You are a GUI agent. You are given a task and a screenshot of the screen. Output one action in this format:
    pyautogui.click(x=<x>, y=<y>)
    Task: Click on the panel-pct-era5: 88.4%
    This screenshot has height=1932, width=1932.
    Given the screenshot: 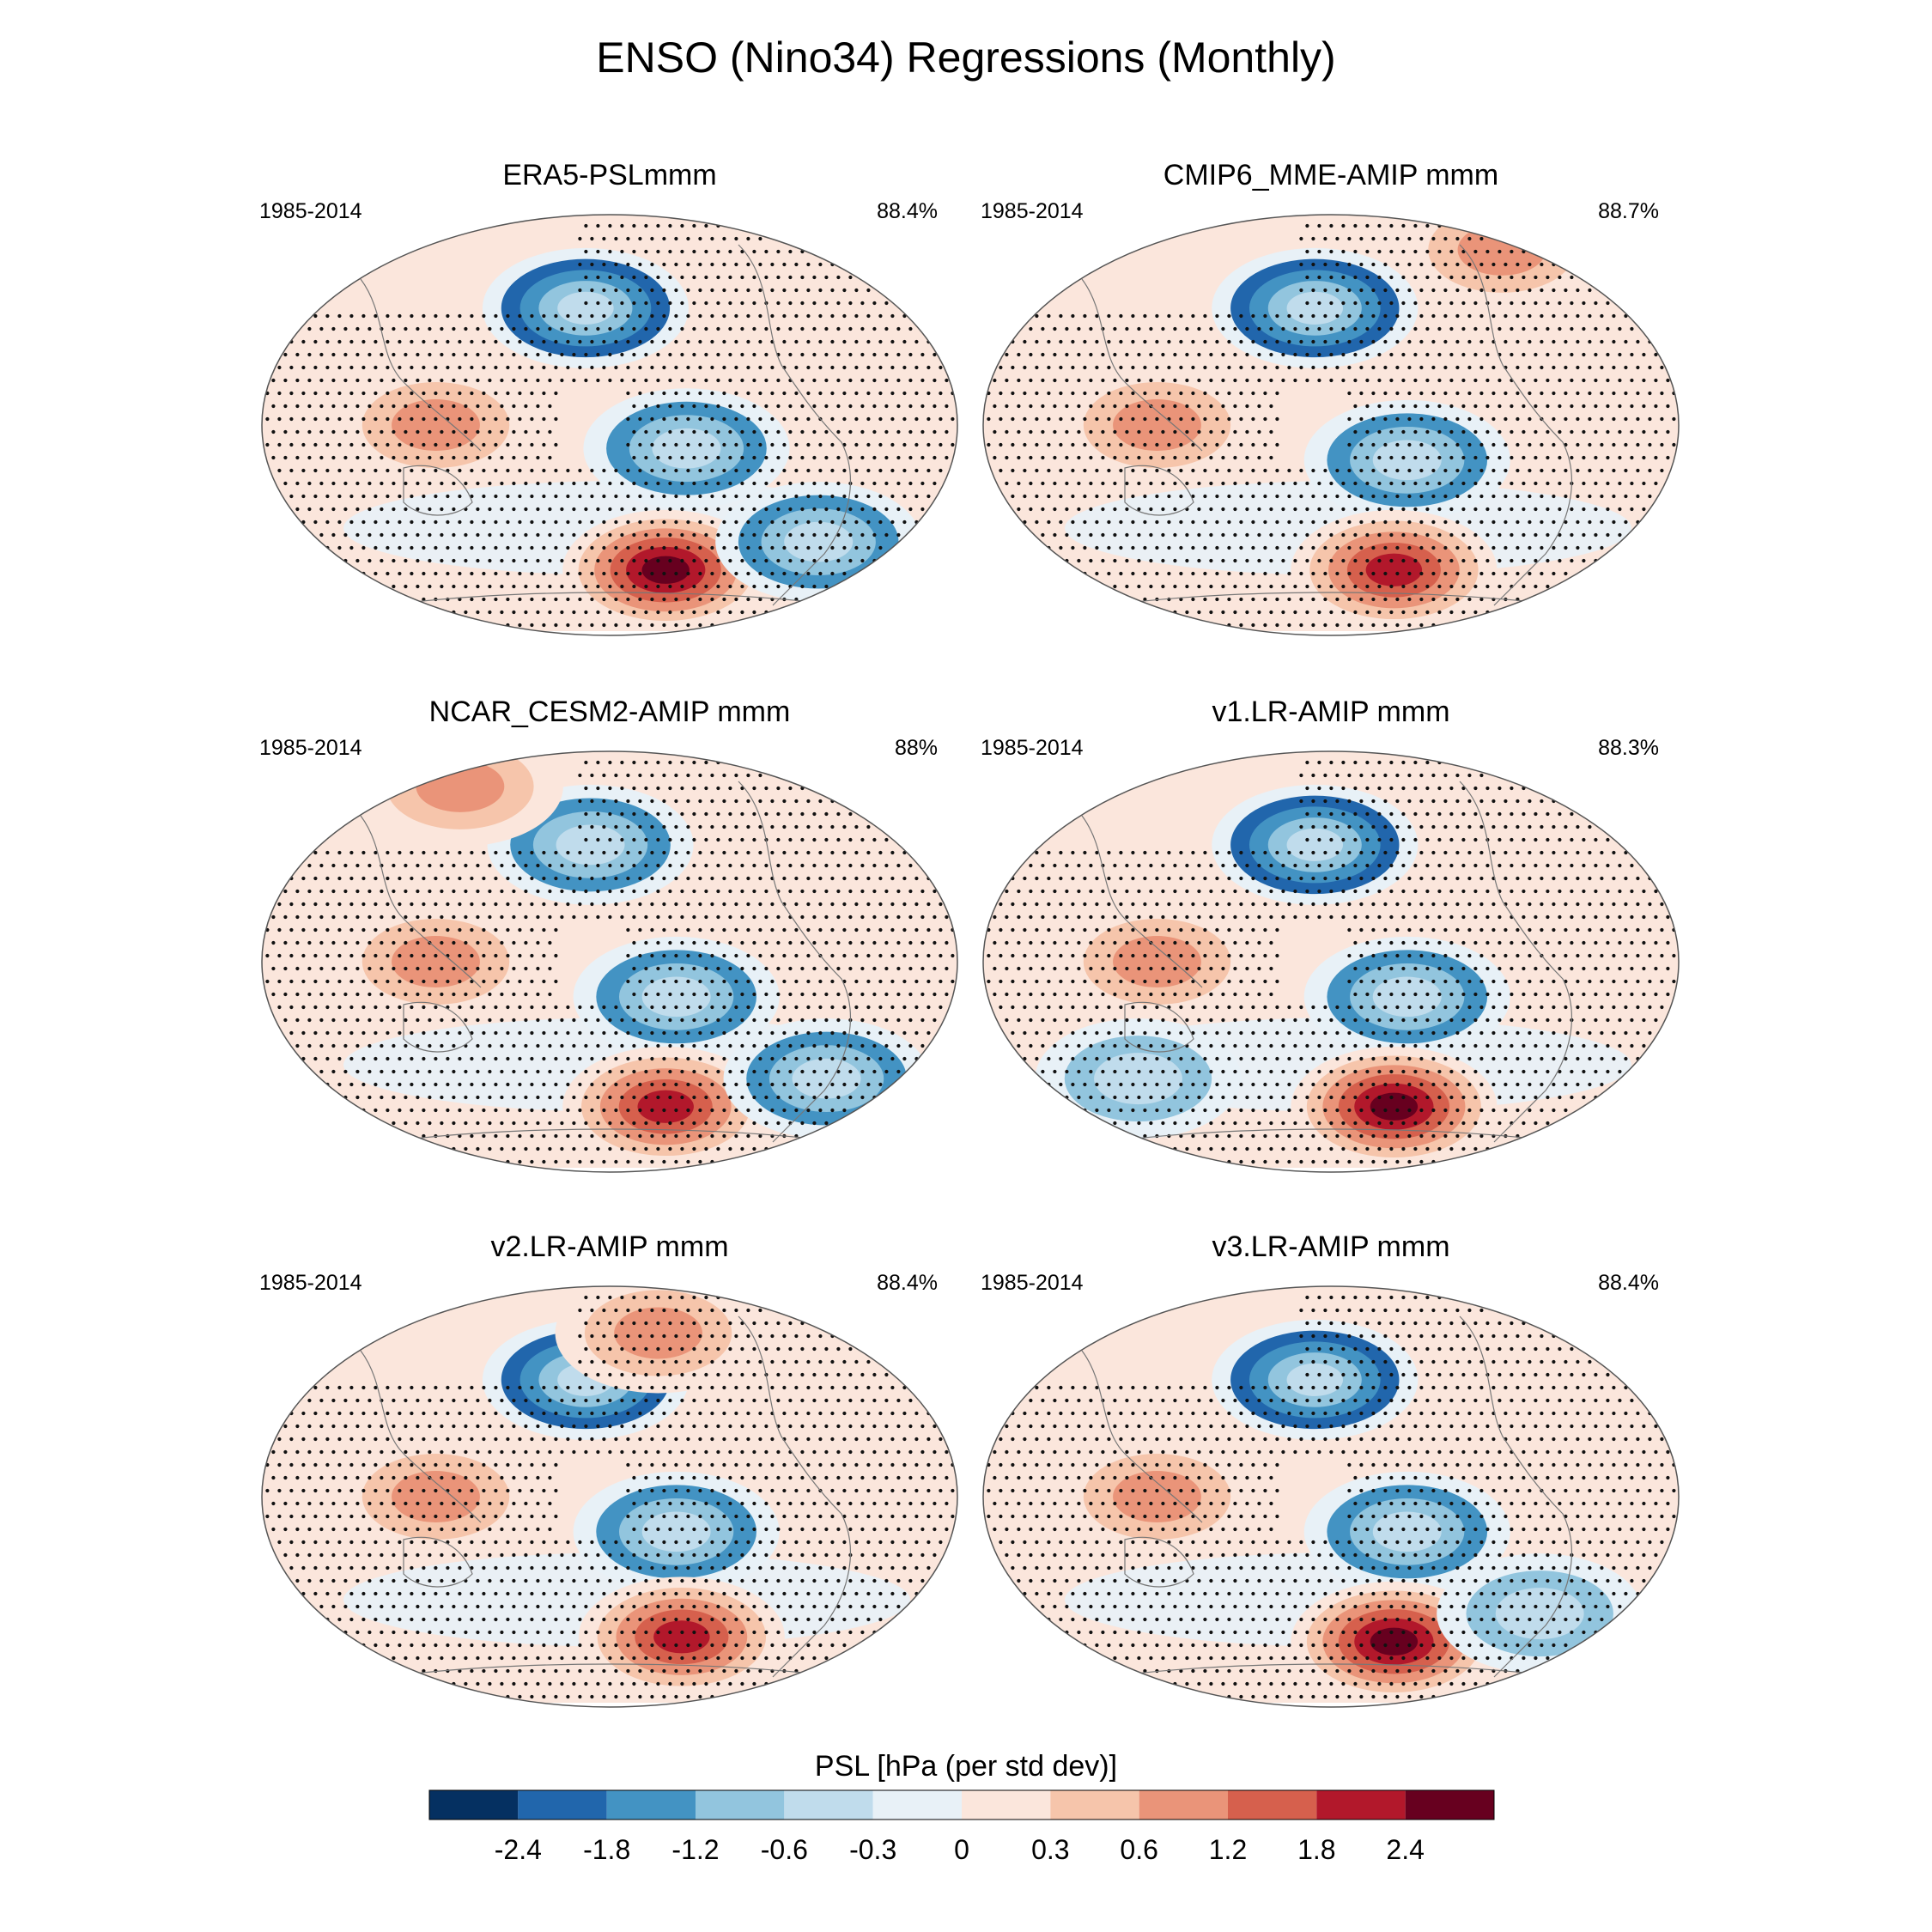 What is the action you would take?
    pyautogui.click(x=907, y=211)
    